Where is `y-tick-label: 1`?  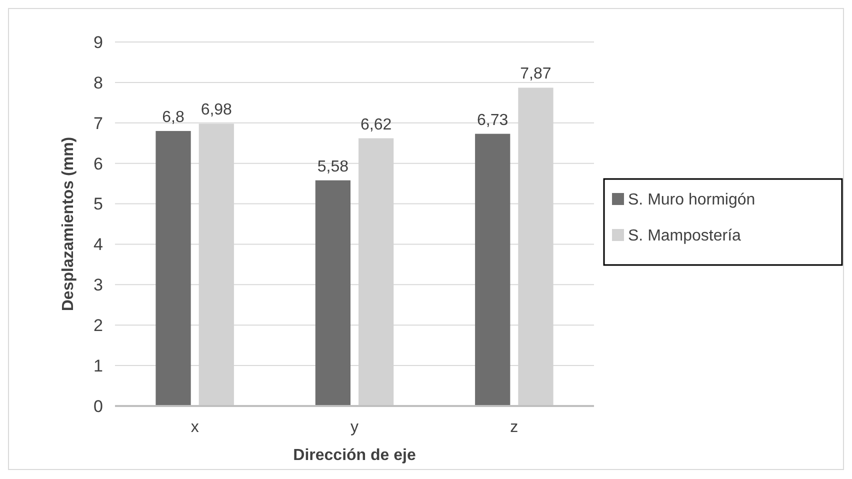
y-tick-label: 1 is located at coordinates (98, 366).